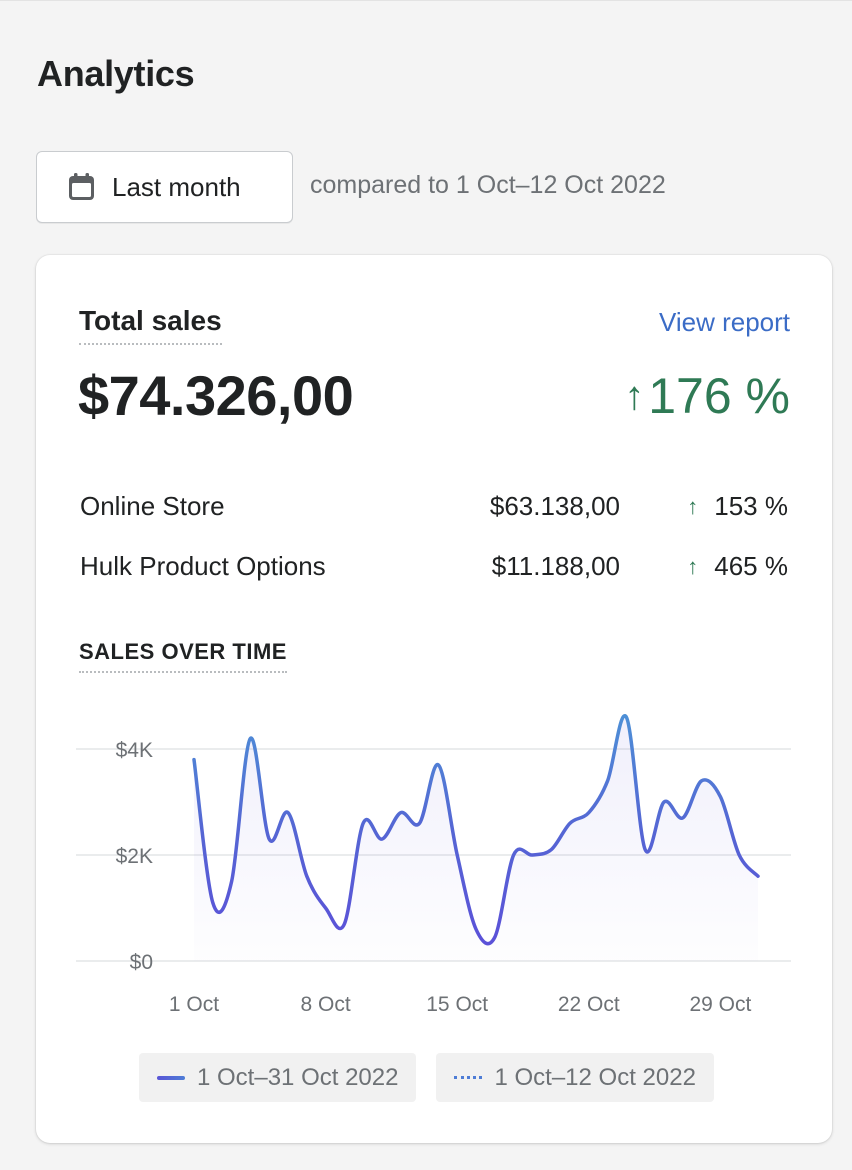 The width and height of the screenshot is (852, 1170). Describe the element at coordinates (152, 506) in the screenshot. I see `channel-name: Online Store` at that location.